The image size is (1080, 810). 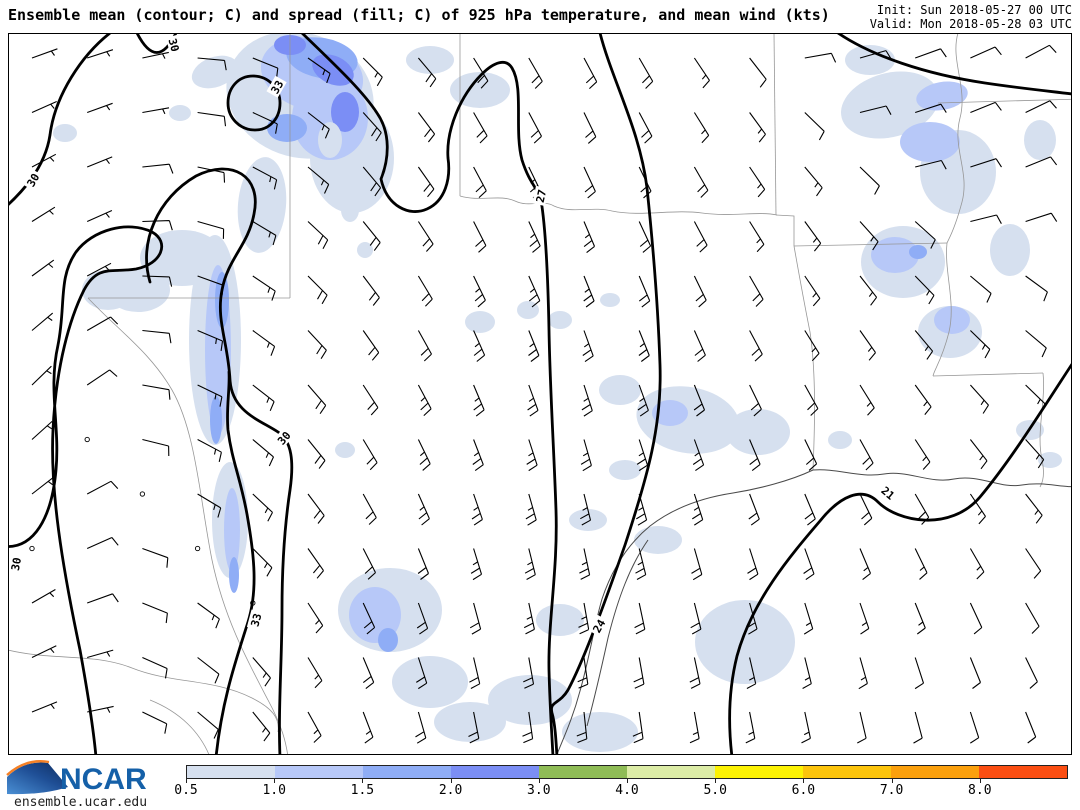 What do you see at coordinates (362, 790) in the screenshot?
I see `colorbar-tick-label: 1.5` at bounding box center [362, 790].